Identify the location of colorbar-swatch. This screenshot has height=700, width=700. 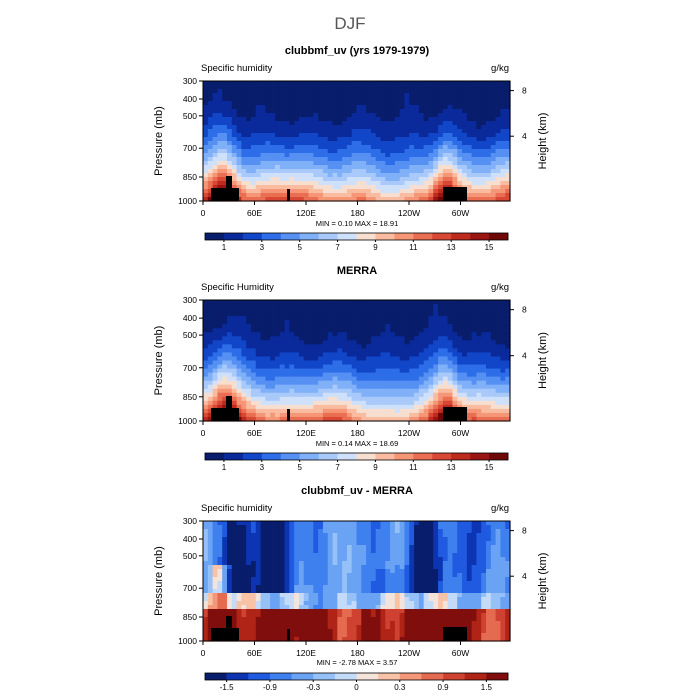
(461, 456).